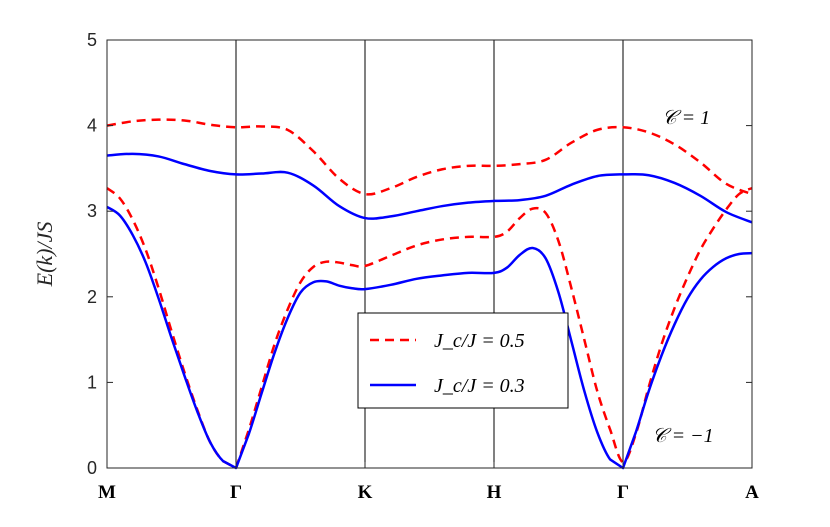 This screenshot has height=527, width=830. I want to click on y-tick-label-5: 5, so click(92, 40).